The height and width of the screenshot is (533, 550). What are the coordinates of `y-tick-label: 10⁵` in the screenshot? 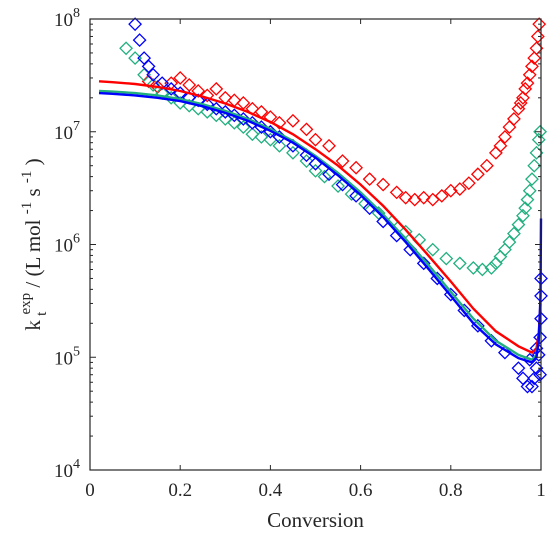 It's located at (67, 356).